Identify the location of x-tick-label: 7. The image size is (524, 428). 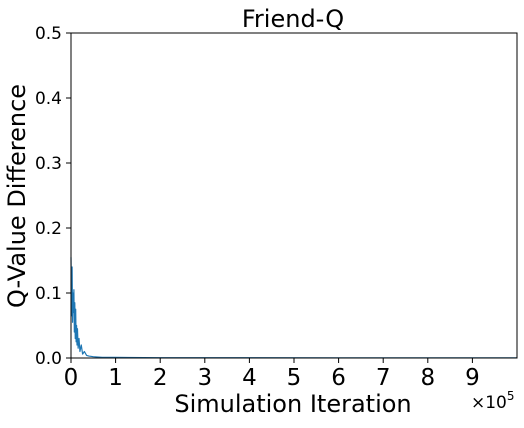
(383, 378).